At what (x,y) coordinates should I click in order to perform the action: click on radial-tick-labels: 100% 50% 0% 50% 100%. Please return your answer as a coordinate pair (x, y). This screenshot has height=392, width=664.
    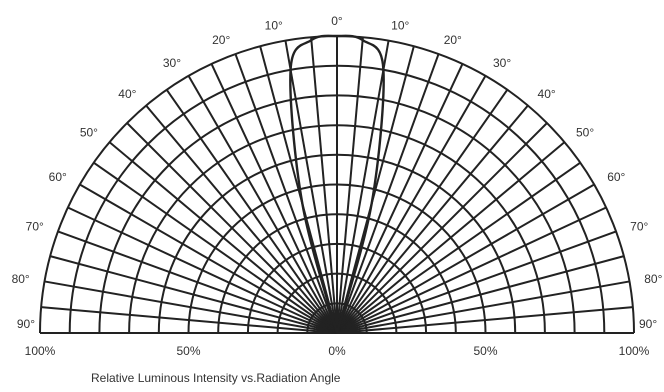
    Looking at the image, I should click on (337, 351).